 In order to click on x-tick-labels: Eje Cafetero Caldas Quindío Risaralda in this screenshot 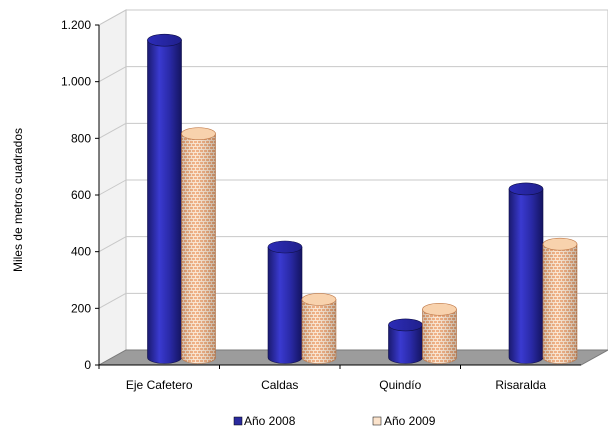, I will do `click(322, 378)`.